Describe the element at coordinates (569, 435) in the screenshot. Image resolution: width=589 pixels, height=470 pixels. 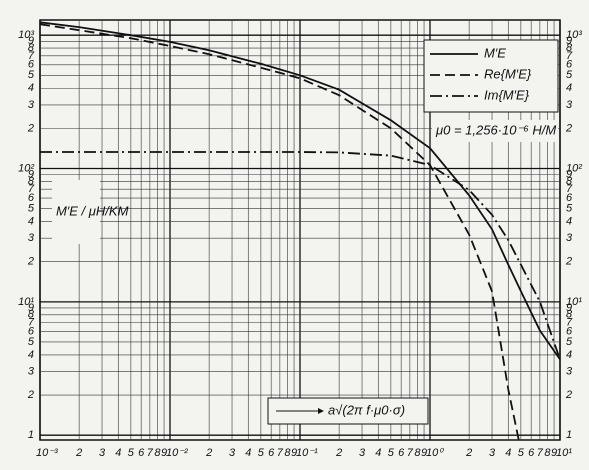
I see `y-tick-label-right: 1` at that location.